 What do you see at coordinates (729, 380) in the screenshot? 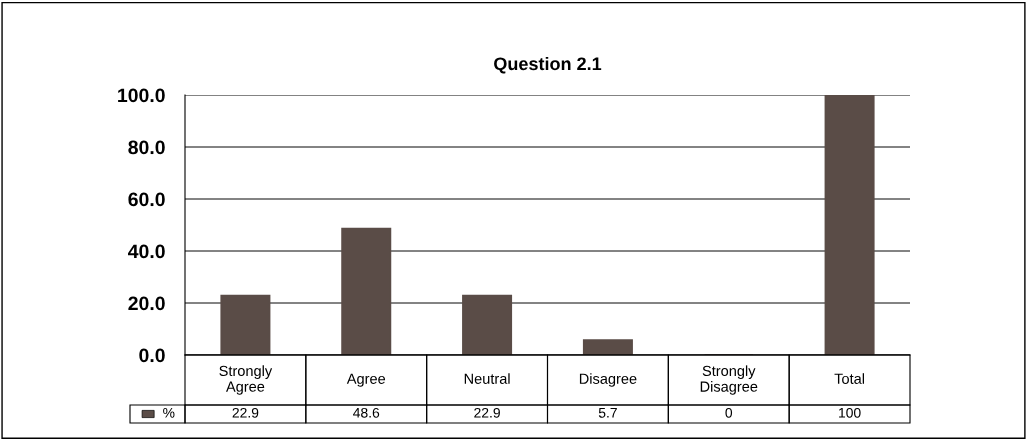
I see `x-tick-label: Strongly Disagree` at bounding box center [729, 380].